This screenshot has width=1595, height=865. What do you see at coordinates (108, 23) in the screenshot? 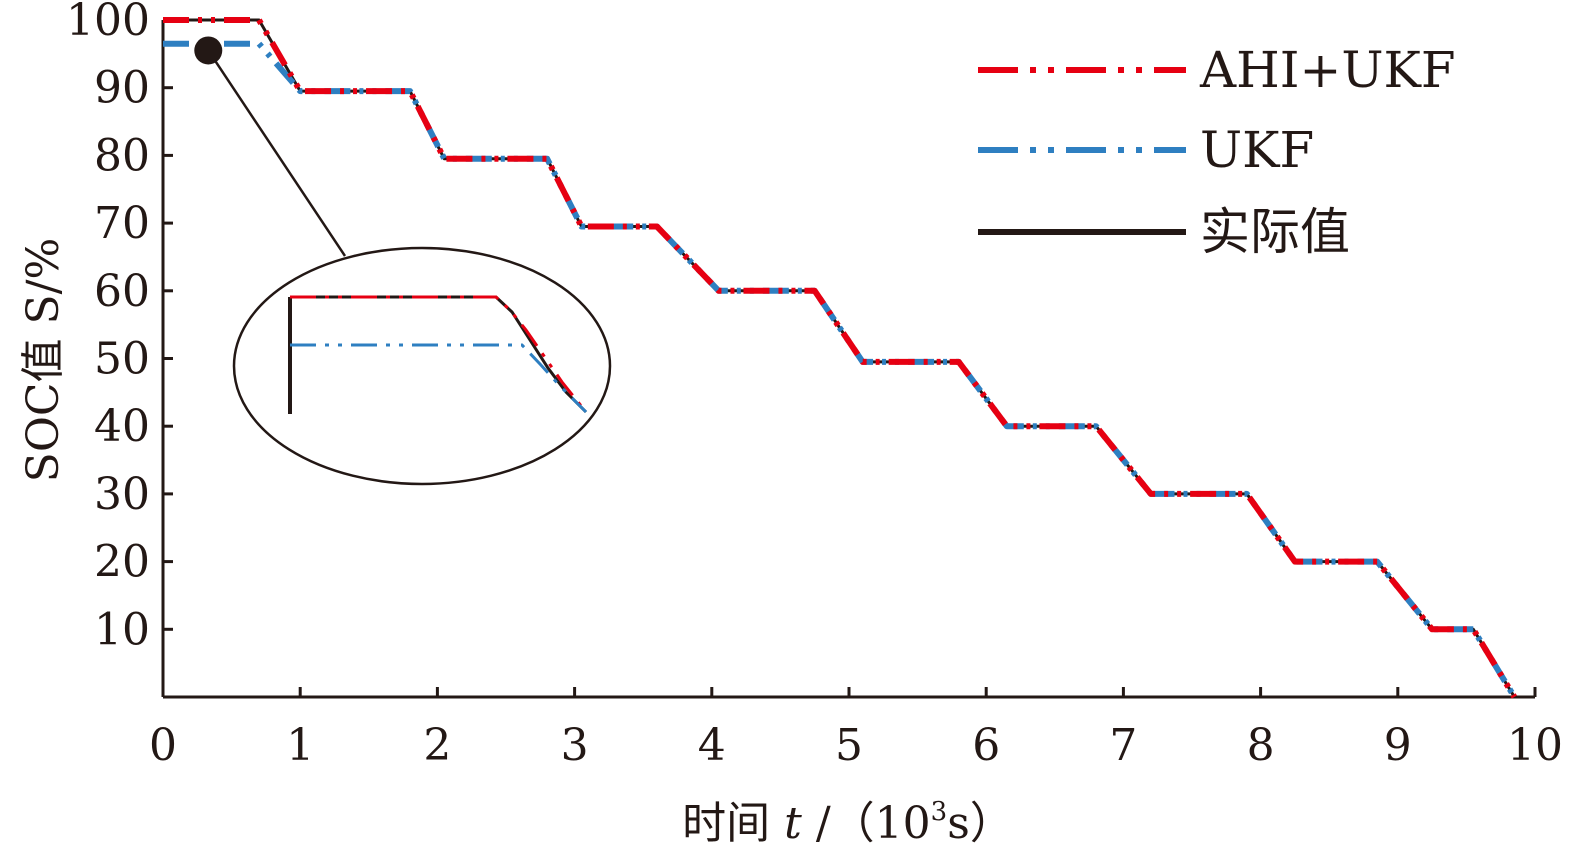
I see `y-tick-label: 100` at bounding box center [108, 23].